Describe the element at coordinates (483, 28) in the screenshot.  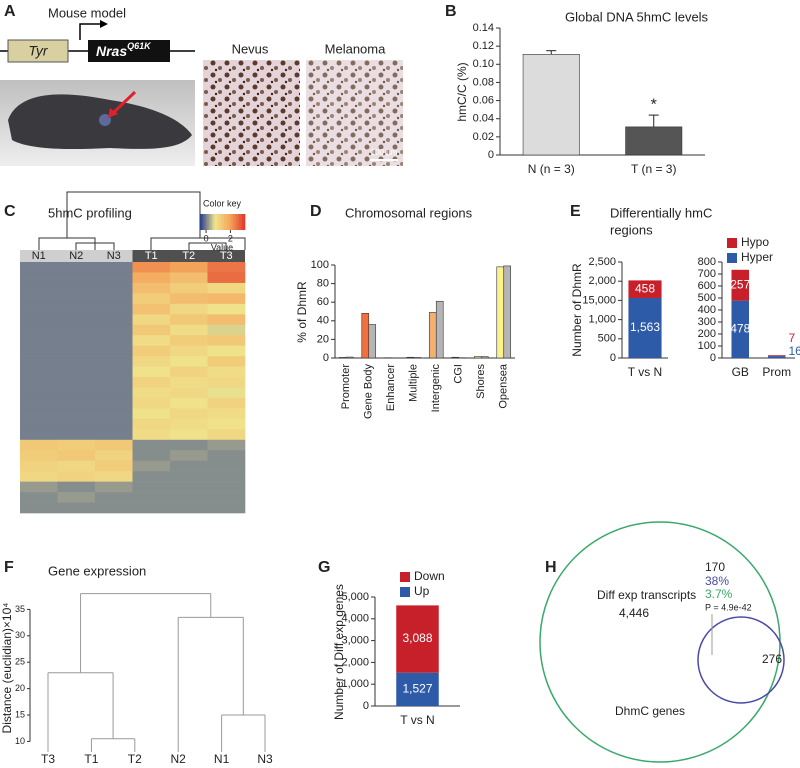
I see `y-tick-label: 0.14` at that location.